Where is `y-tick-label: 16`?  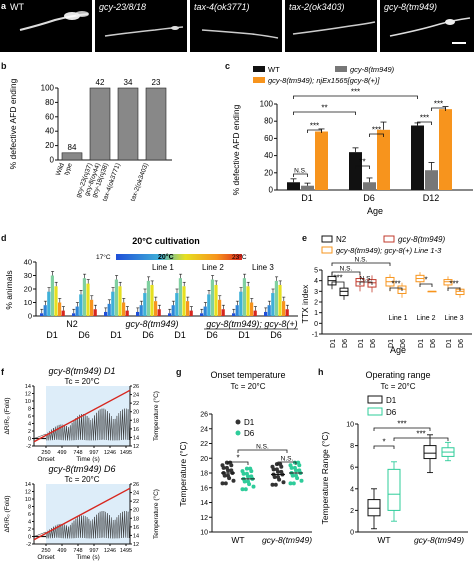
y-tick-label: 16 is located at coordinates (204, 488).